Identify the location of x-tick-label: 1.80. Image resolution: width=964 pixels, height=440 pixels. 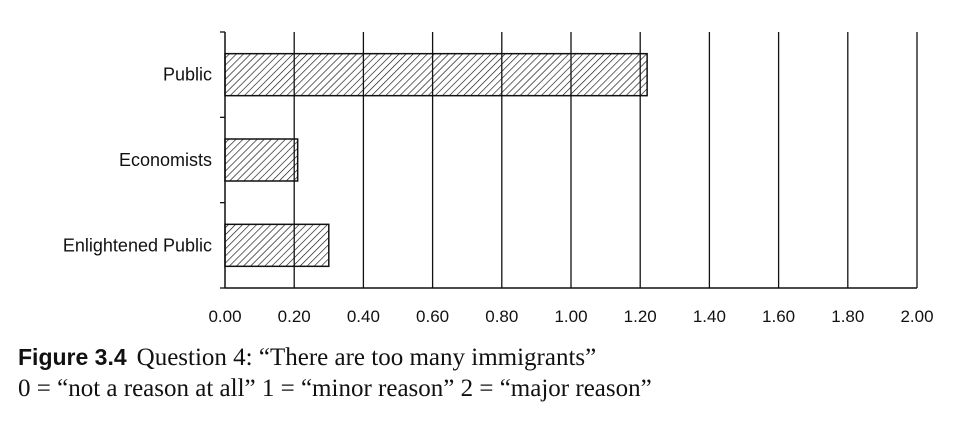
(847, 316).